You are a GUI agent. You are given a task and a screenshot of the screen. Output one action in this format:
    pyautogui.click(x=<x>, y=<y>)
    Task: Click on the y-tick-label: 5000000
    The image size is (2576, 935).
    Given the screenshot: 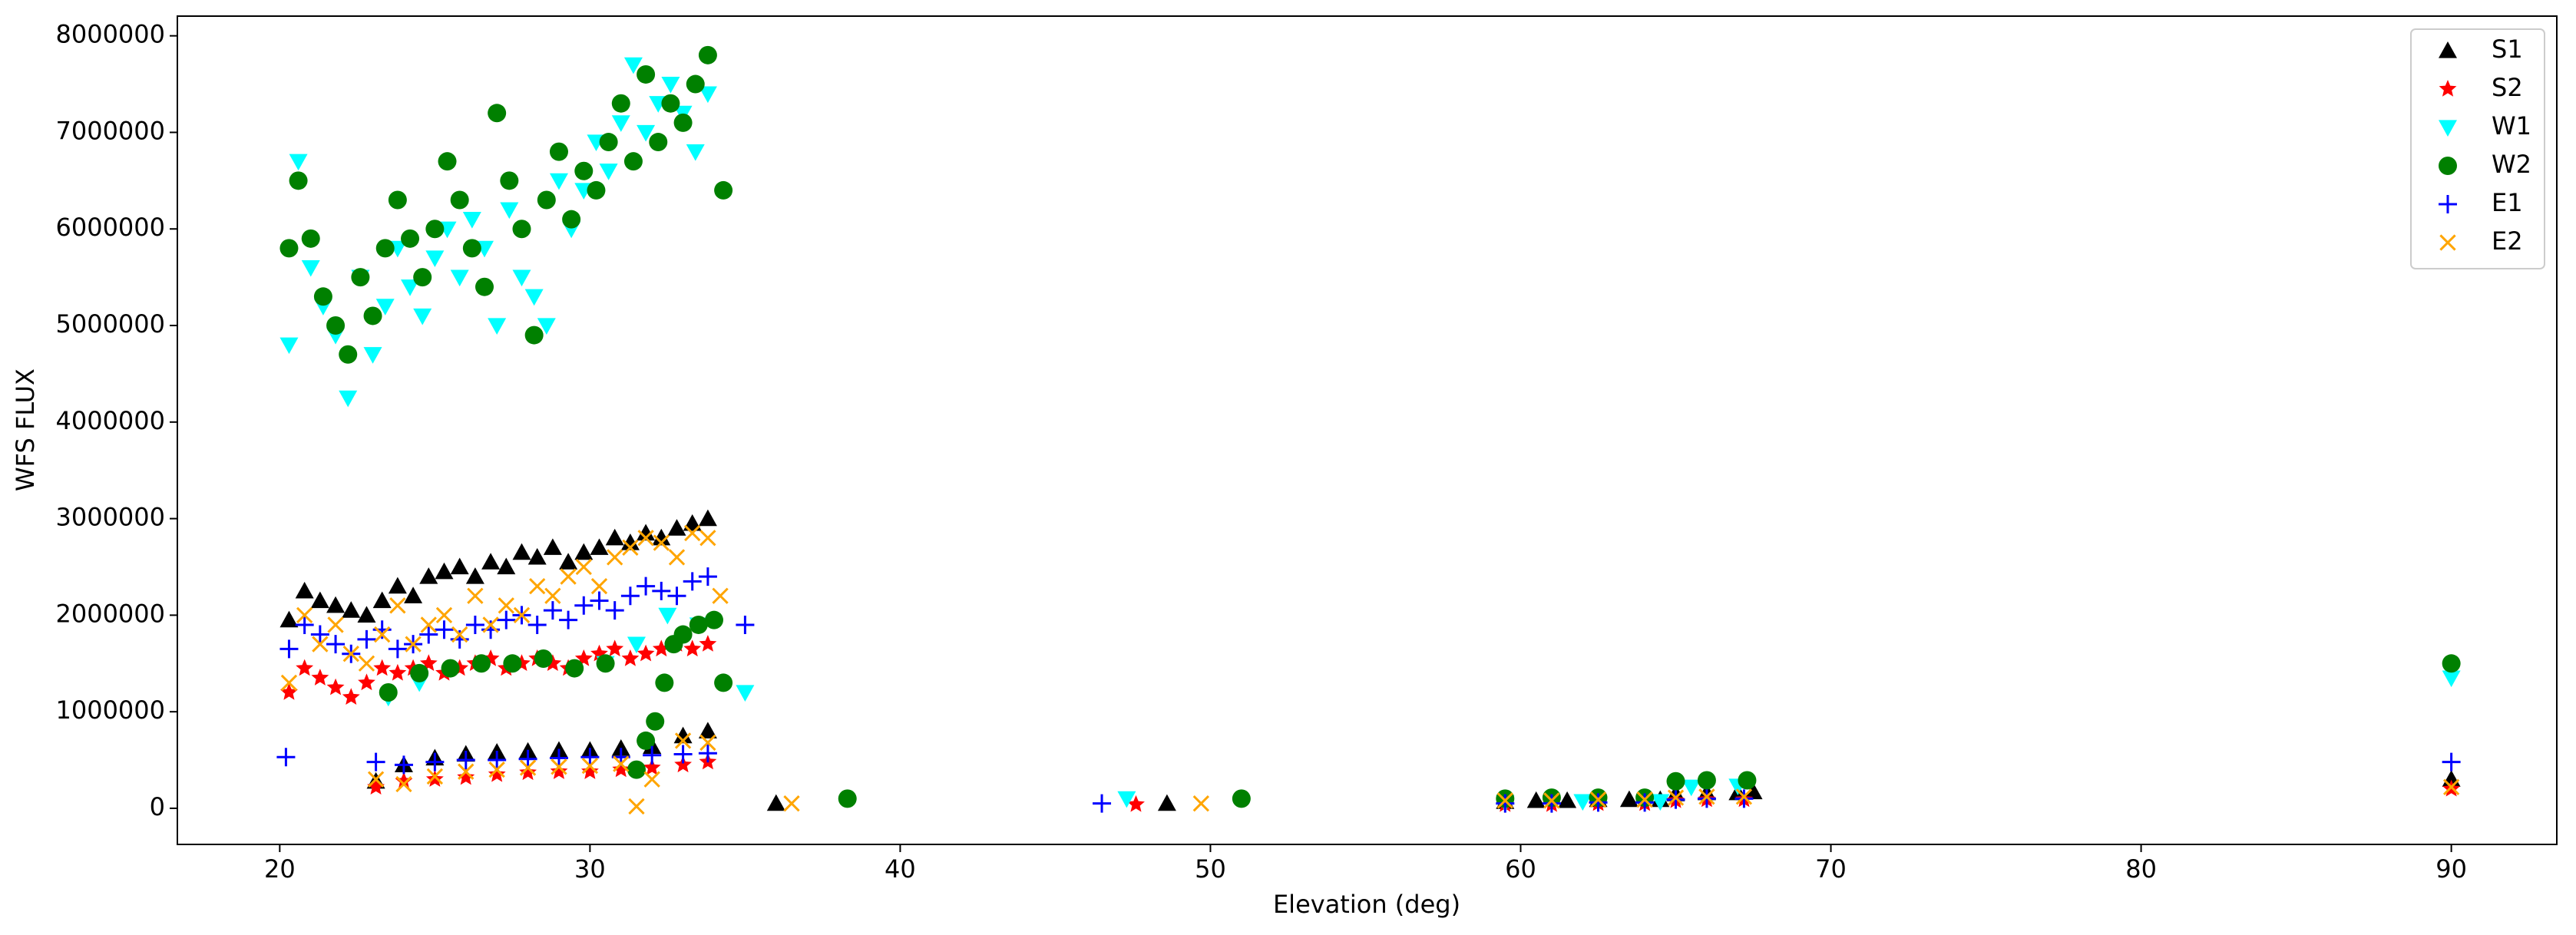 What is the action you would take?
    pyautogui.click(x=110, y=324)
    